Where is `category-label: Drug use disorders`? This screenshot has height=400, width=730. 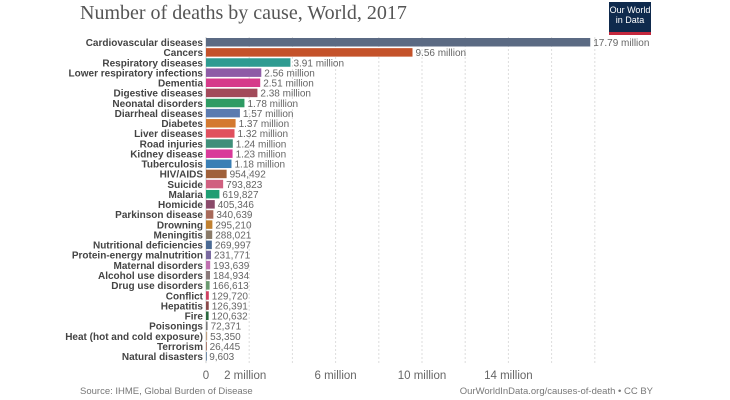 category-label: Drug use disorders is located at coordinates (157, 286).